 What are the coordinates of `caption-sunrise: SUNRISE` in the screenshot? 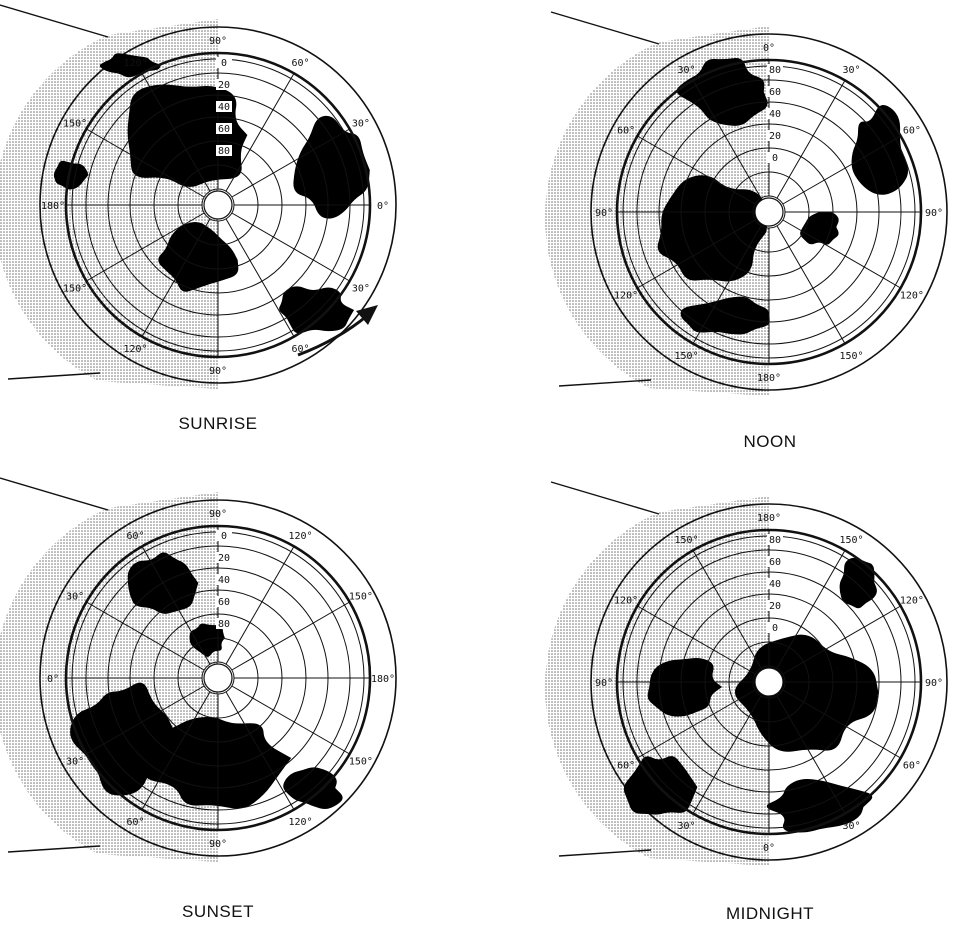 It's located at (218, 423).